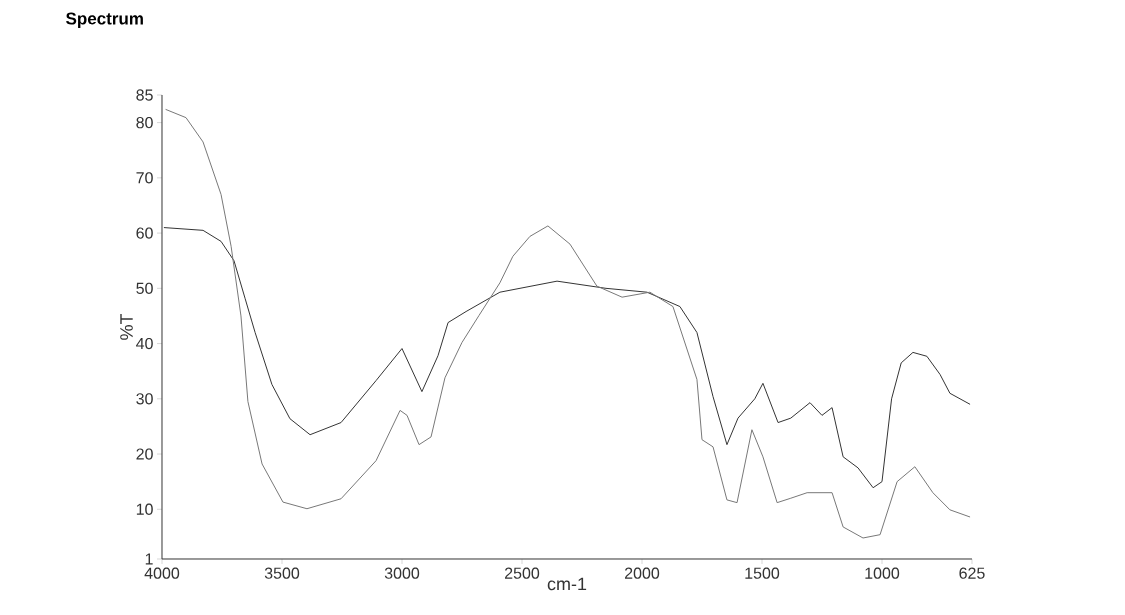 This screenshot has height=615, width=1125. What do you see at coordinates (144, 343) in the screenshot?
I see `y-tick-label: 40` at bounding box center [144, 343].